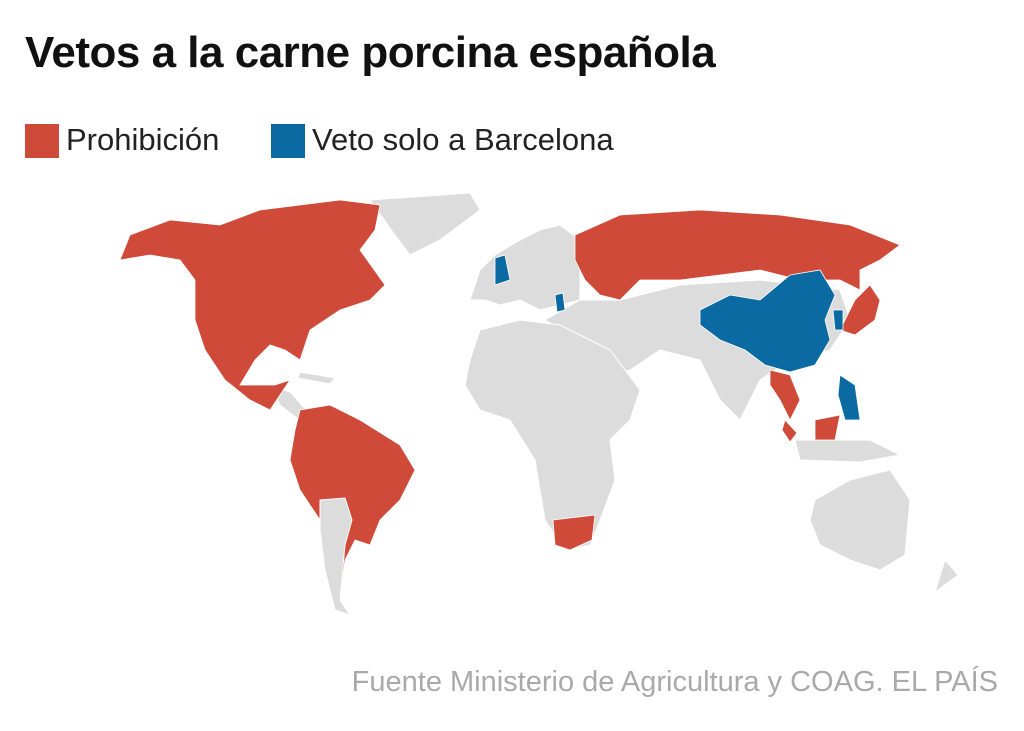 The width and height of the screenshot is (1024, 731). Describe the element at coordinates (552, 435) in the screenshot. I see `africa` at that location.